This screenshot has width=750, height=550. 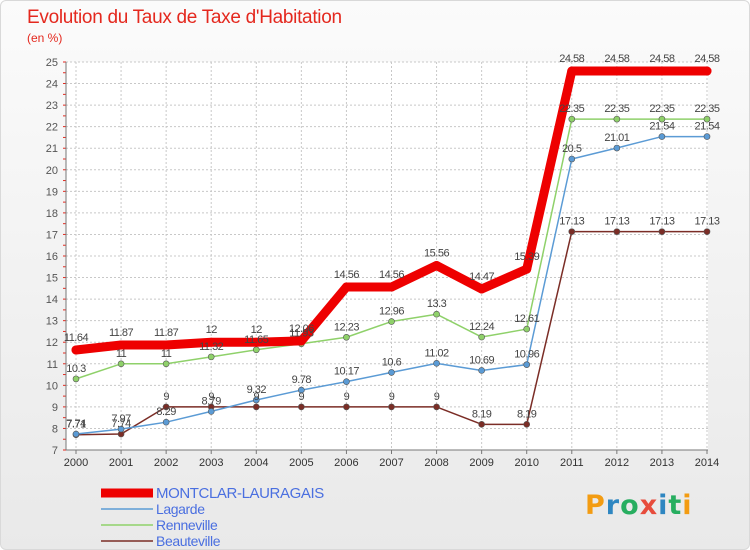 What do you see at coordinates (572, 149) in the screenshot?
I see `data-label: 20.5` at bounding box center [572, 149].